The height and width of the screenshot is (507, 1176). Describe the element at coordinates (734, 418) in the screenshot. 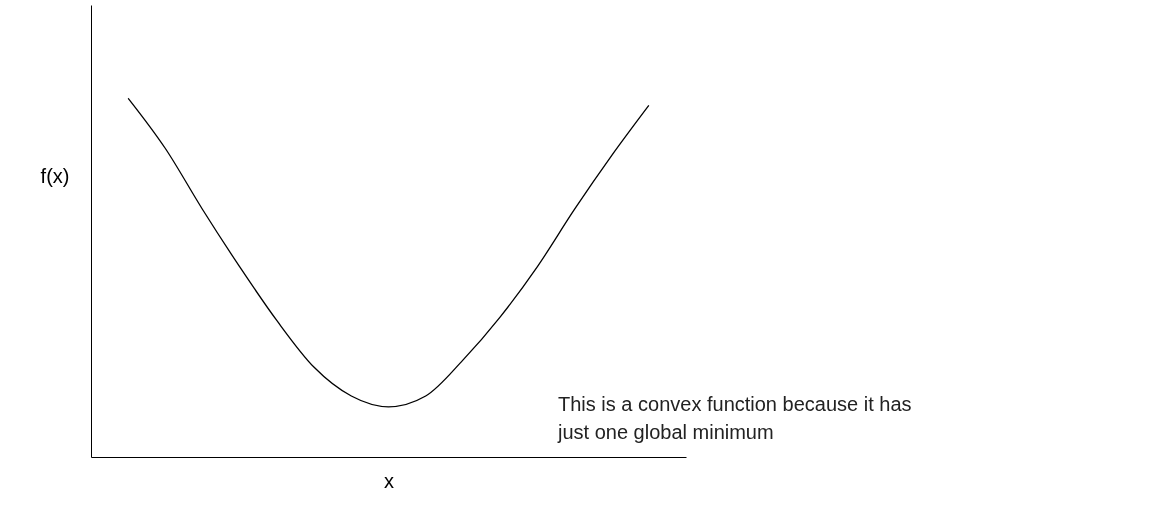

I see `annotation: This is a convex function because it has just one global minimum` at that location.